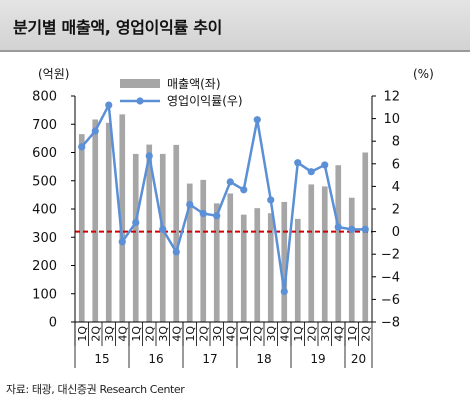 The height and width of the screenshot is (405, 470). I want to click on right-axis-unit: (%), so click(423, 74).